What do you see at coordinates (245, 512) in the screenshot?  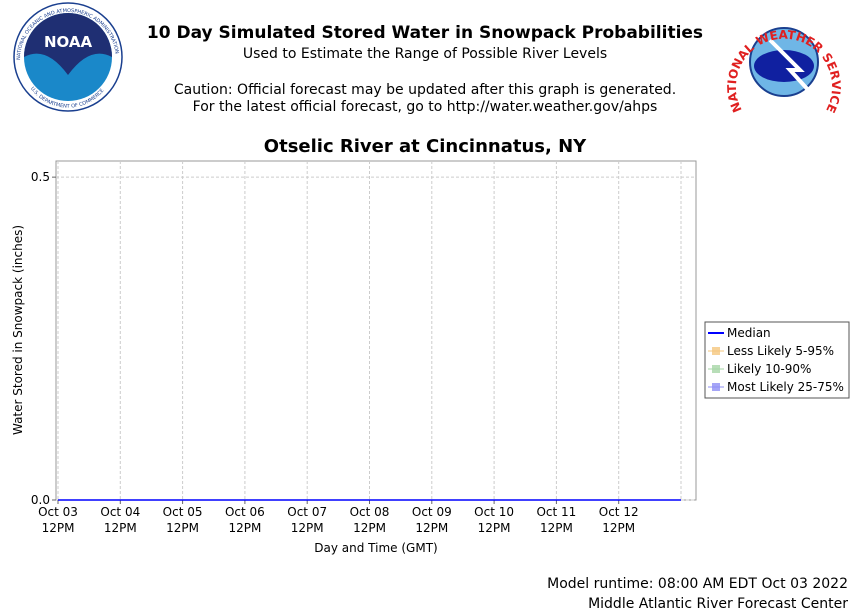 I see `x-tick-line: Oct 06` at bounding box center [245, 512].